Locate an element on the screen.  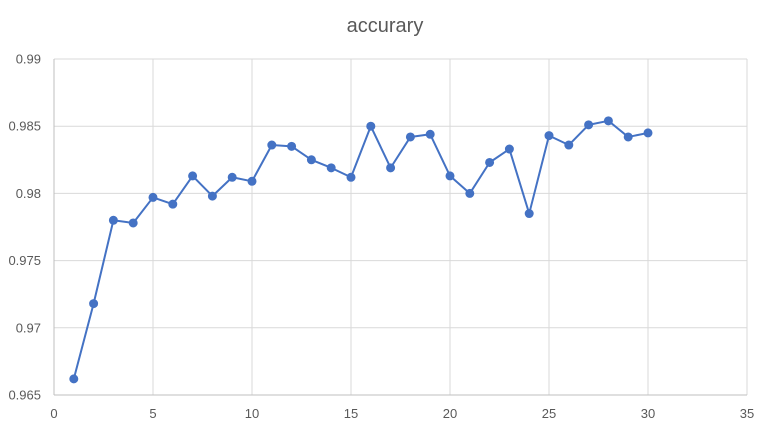
y-tick-label: 0.97 is located at coordinates (28, 327).